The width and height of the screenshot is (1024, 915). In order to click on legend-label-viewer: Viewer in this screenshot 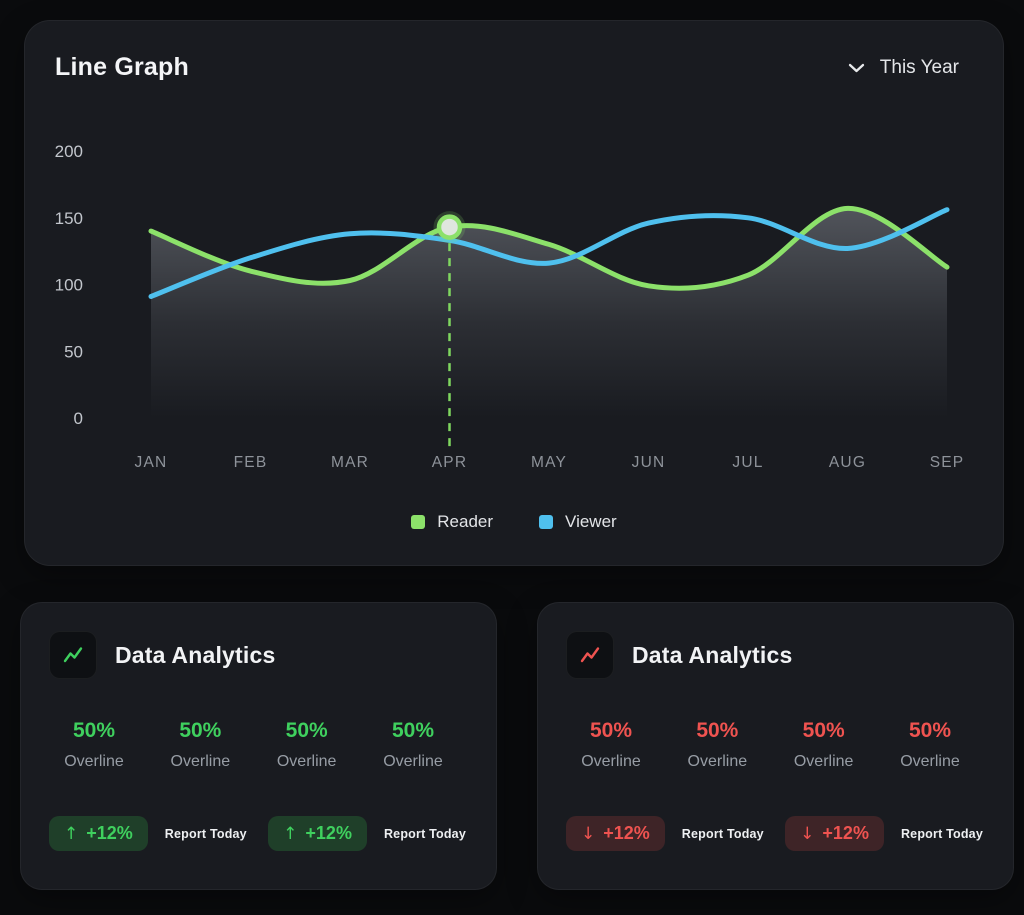, I will do `click(591, 521)`.